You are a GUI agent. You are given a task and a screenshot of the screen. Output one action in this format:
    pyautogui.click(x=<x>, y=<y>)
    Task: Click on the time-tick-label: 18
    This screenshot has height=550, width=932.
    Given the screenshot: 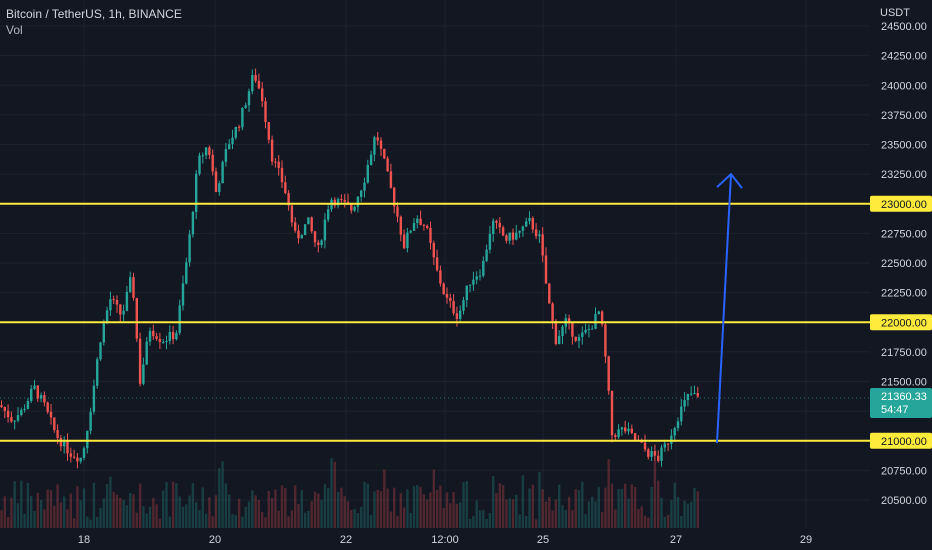 What is the action you would take?
    pyautogui.click(x=84, y=540)
    